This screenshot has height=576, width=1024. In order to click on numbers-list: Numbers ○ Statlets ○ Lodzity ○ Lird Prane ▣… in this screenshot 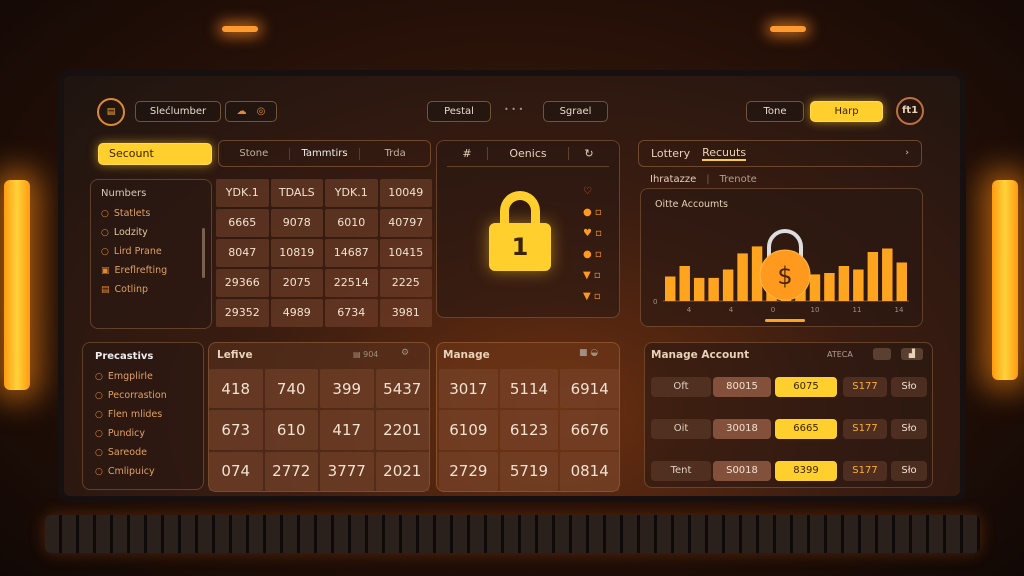, I will do `click(151, 254)`.